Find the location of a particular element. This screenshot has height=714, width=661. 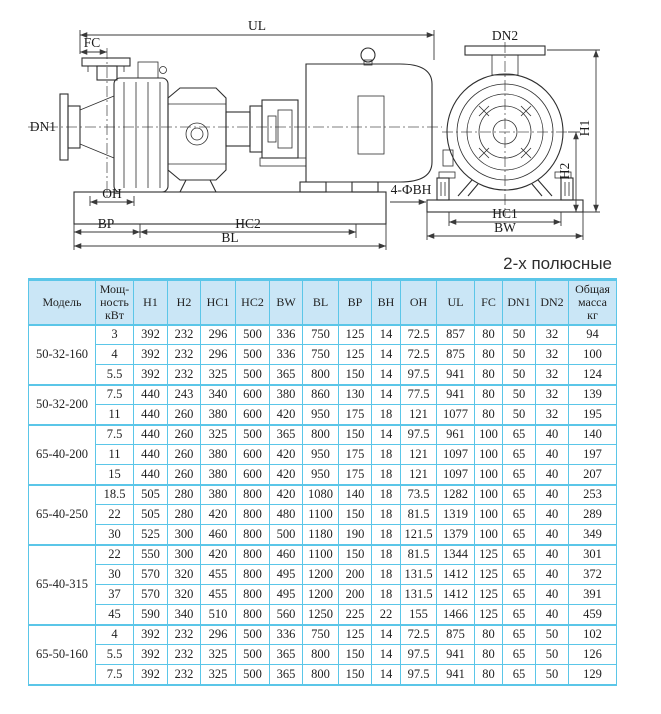

value-cell: 129 is located at coordinates (592, 675).